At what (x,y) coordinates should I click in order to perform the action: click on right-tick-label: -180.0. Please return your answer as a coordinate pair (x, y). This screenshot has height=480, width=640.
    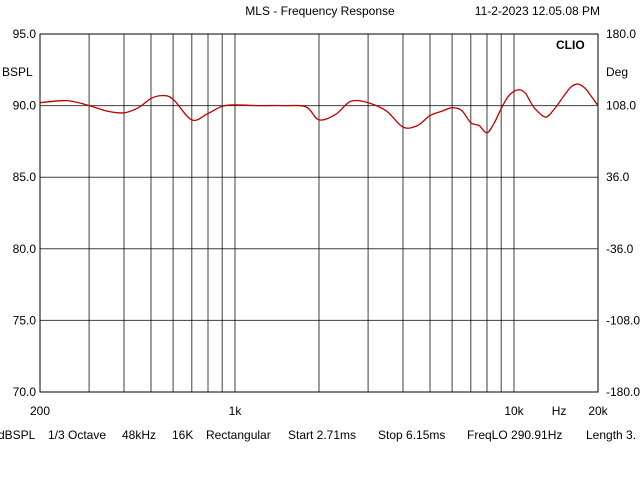
    Looking at the image, I should click on (623, 392).